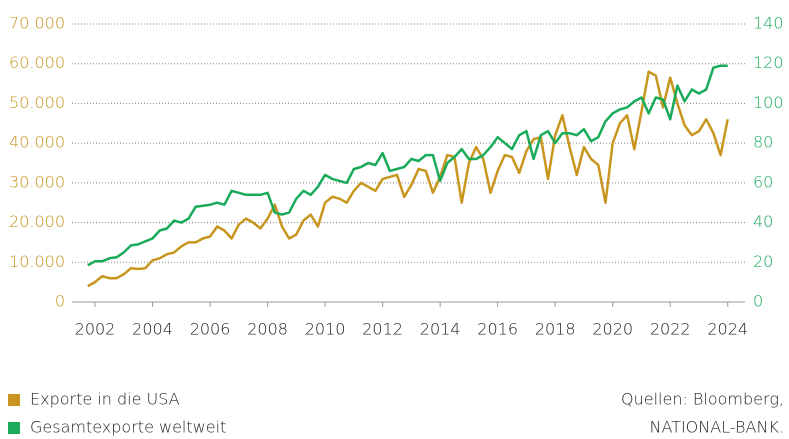 This screenshot has width=789, height=439. Describe the element at coordinates (440, 329) in the screenshot. I see `x-tick-label: 2014` at that location.